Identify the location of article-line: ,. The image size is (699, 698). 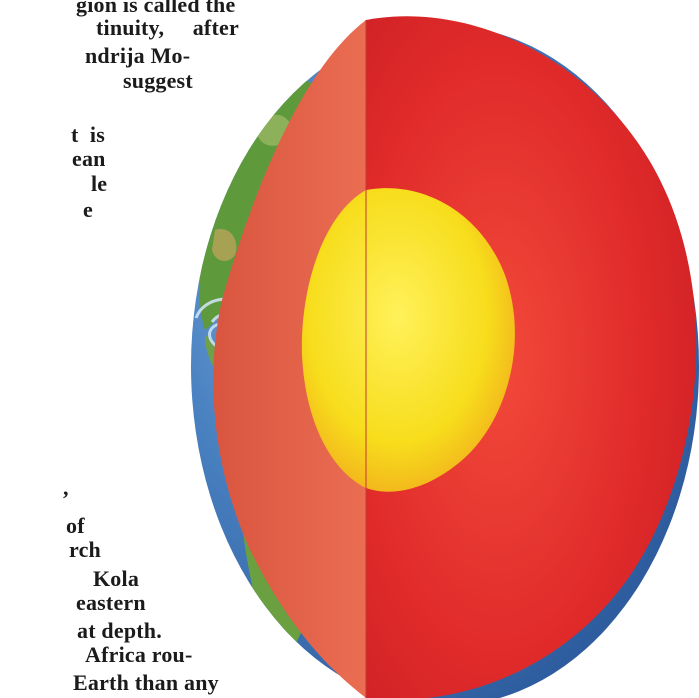
(66, 487).